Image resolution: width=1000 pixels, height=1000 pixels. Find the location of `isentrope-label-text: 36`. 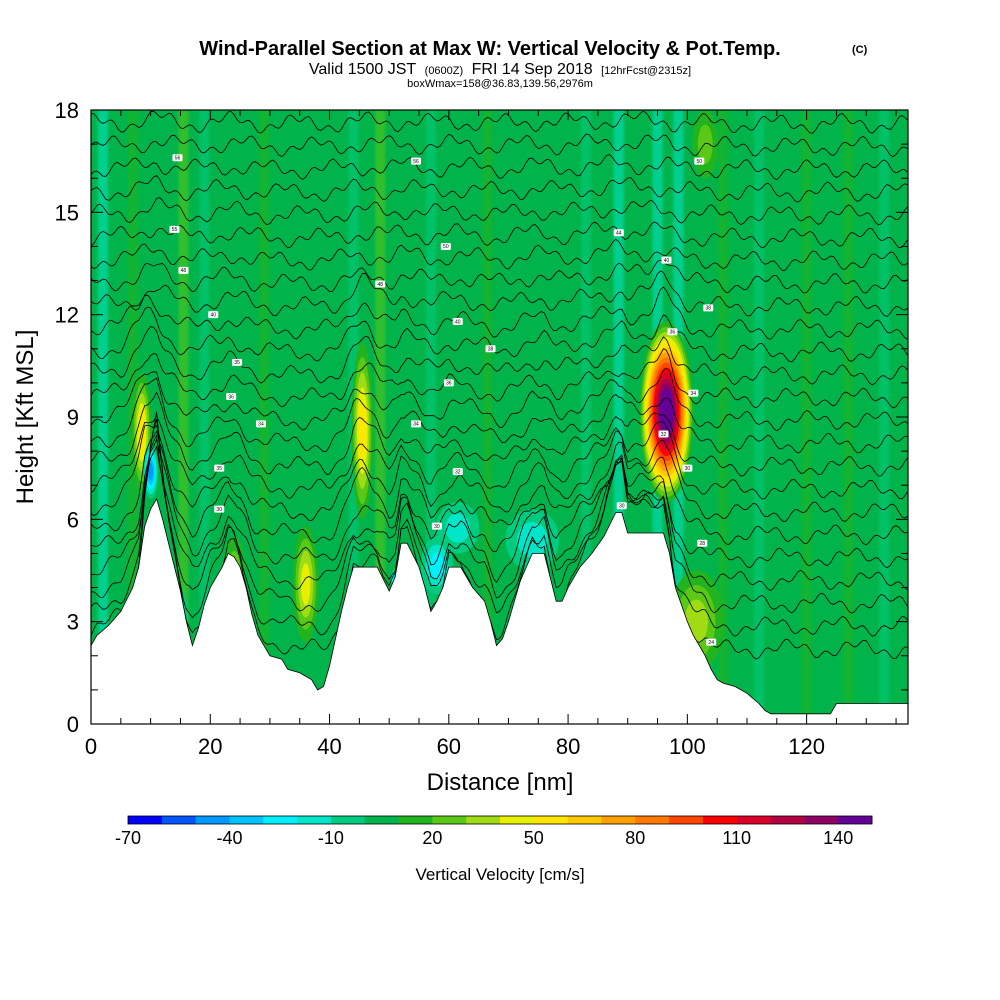

isentrope-label-text: 36 is located at coordinates (449, 384).